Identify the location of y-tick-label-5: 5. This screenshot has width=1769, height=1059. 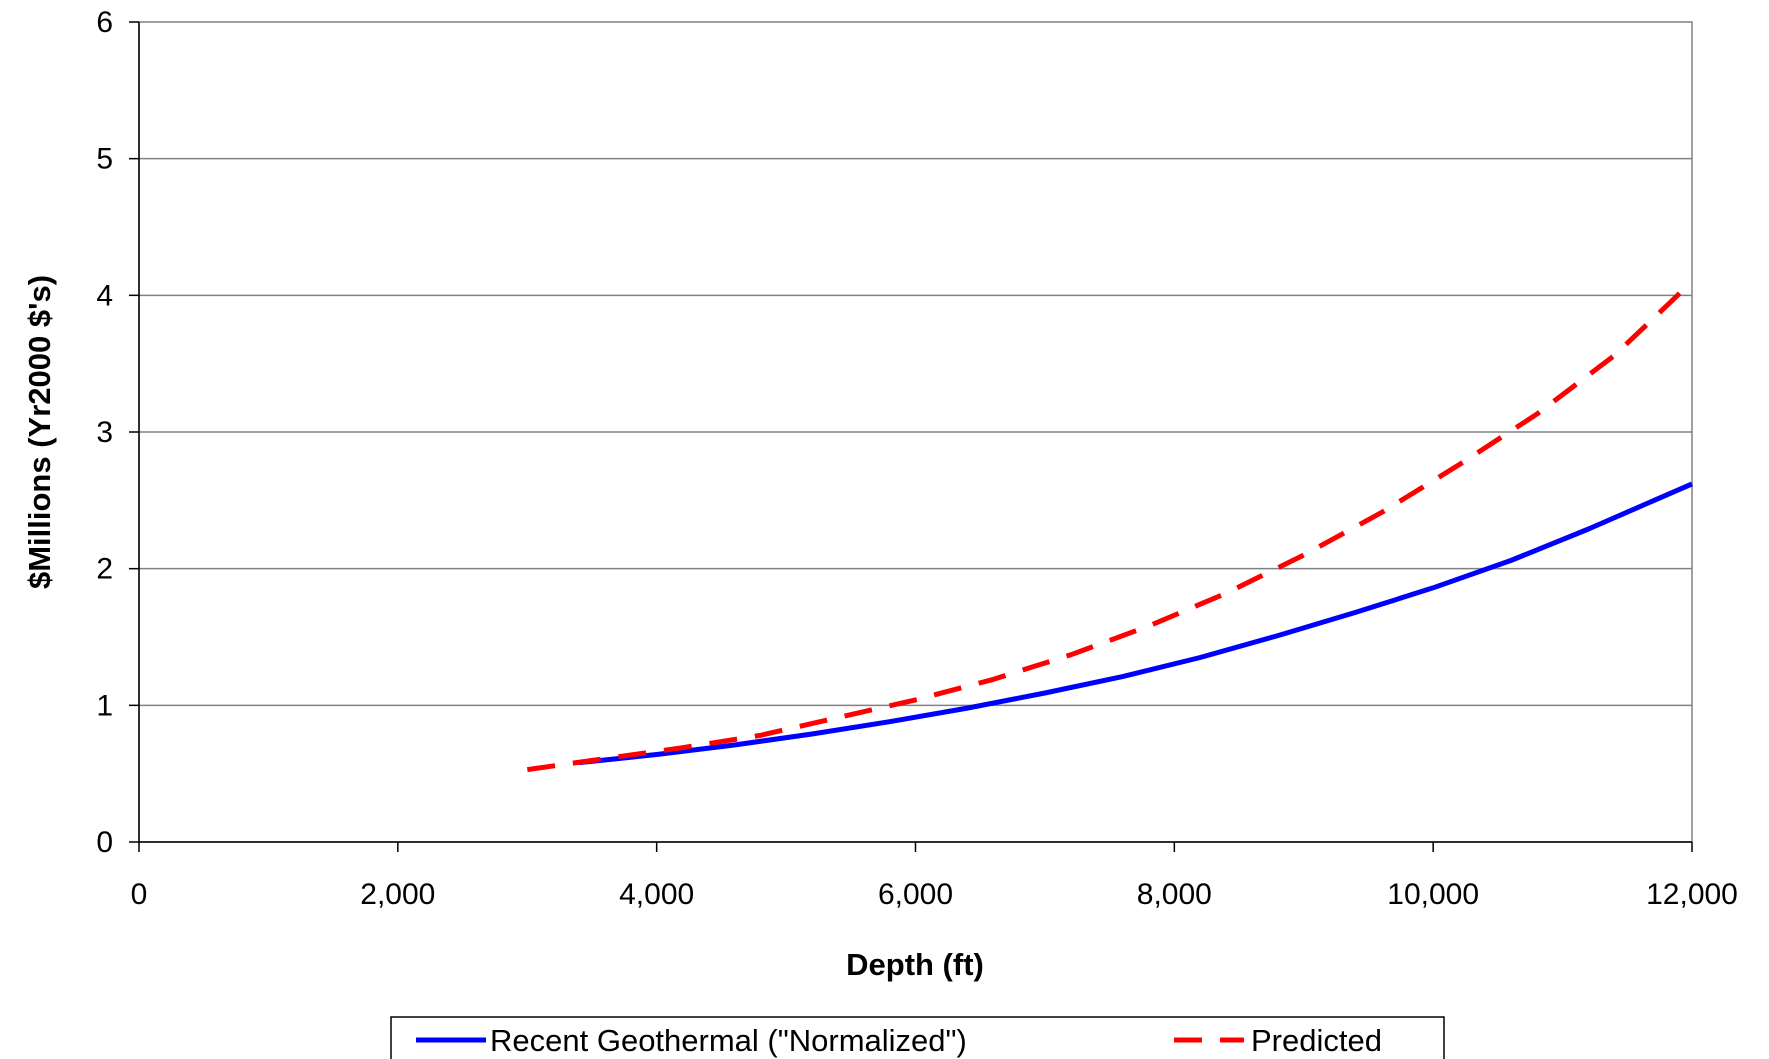
(104, 159).